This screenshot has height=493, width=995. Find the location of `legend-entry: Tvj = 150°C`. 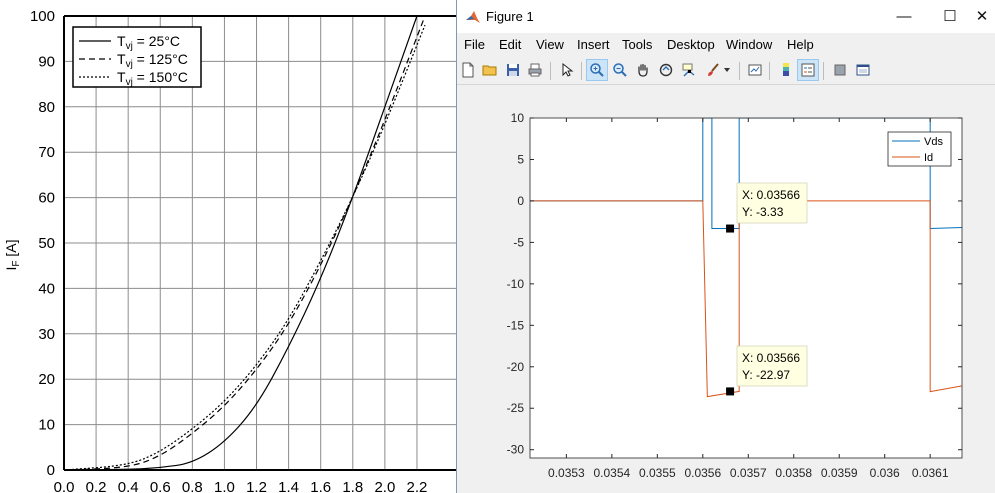

legend-entry: Tvj = 150°C is located at coordinates (152, 78).